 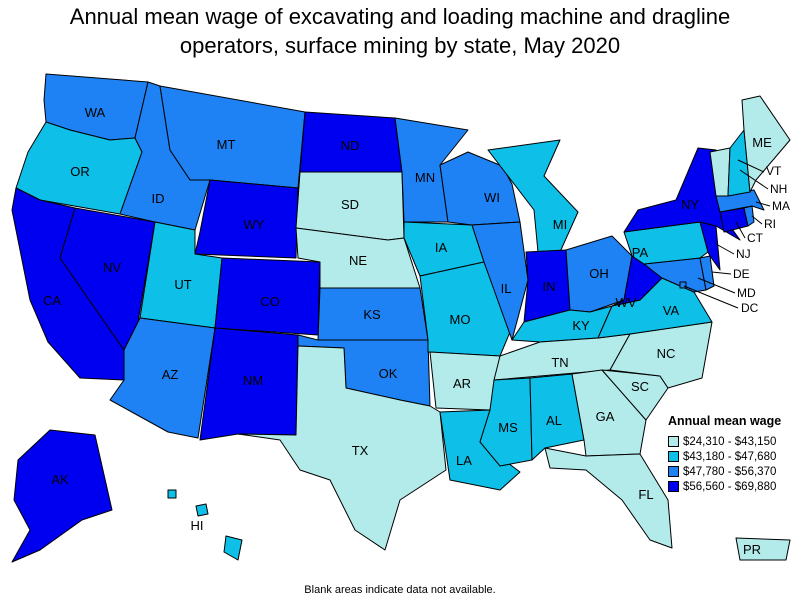 What do you see at coordinates (716, 285) in the screenshot?
I see `leader-line-md` at bounding box center [716, 285].